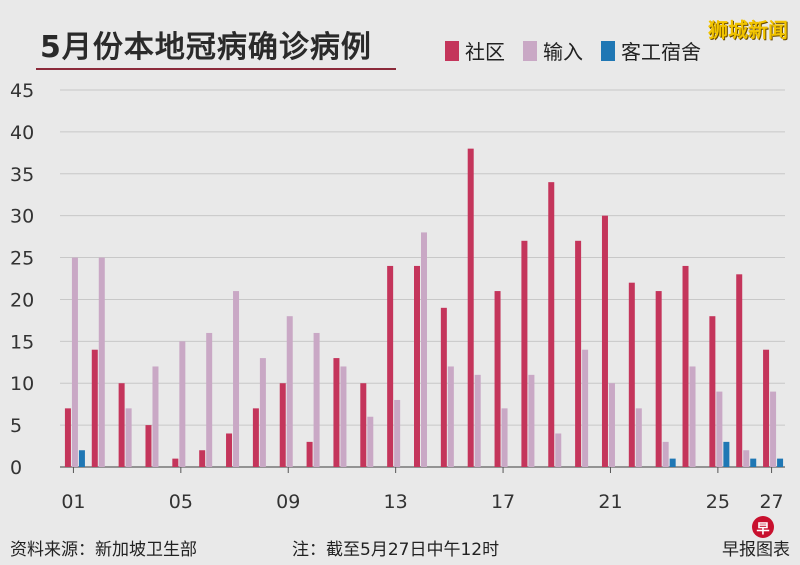 This screenshot has height=565, width=800. Describe the element at coordinates (22, 300) in the screenshot. I see `y-tick-label: 20` at that location.